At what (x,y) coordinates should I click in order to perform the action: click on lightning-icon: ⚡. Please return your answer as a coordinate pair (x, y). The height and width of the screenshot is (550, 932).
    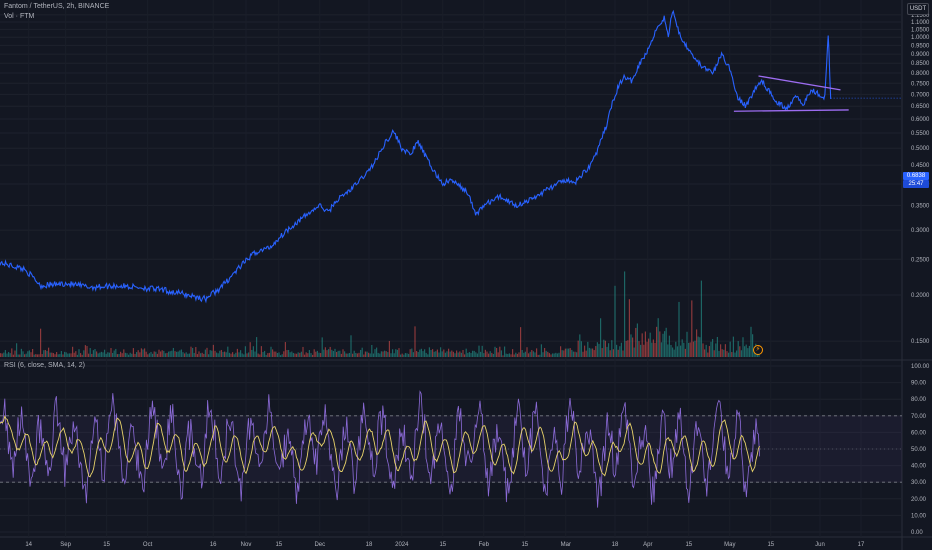
    Looking at the image, I should click on (758, 350).